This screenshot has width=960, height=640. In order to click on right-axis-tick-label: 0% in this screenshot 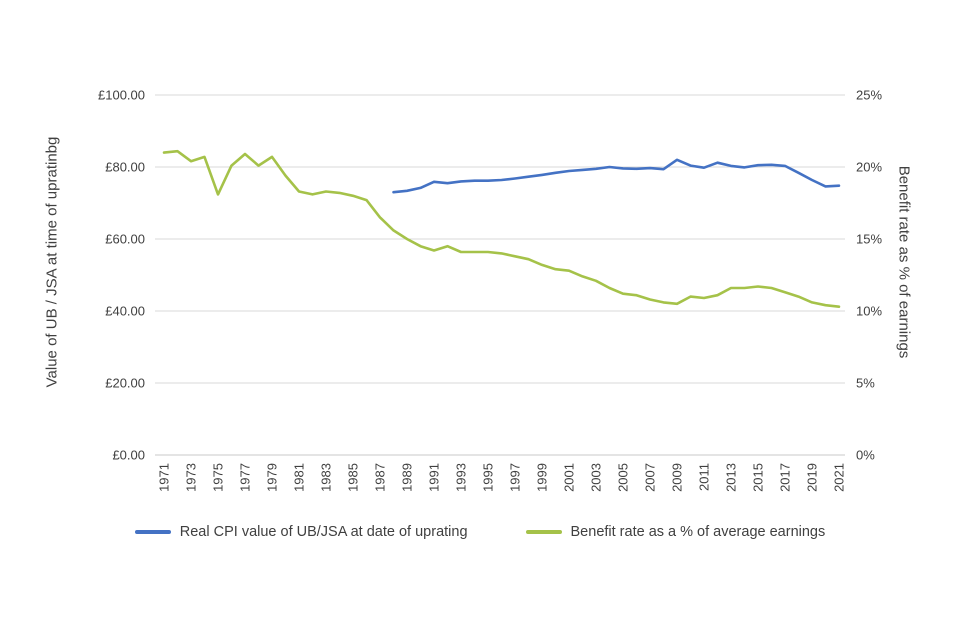, I will do `click(865, 455)`.